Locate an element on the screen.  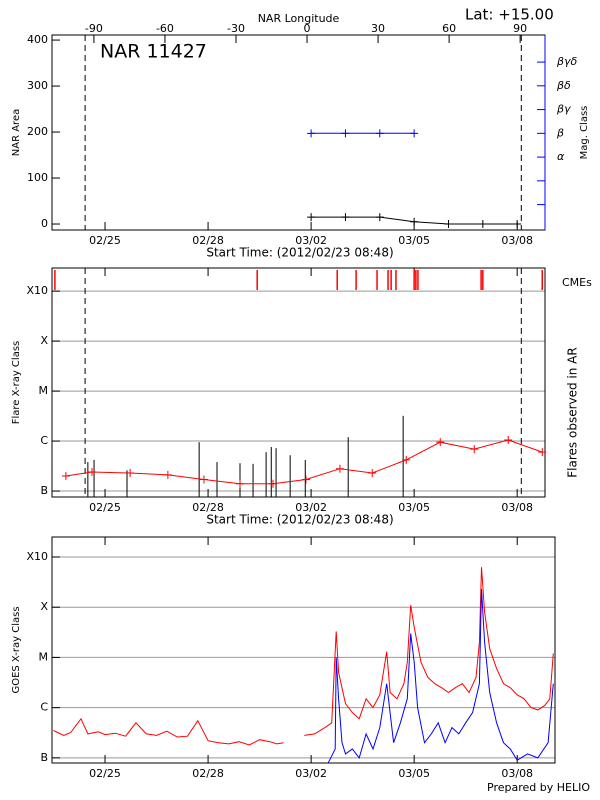
latitude-label: Lat: +15.00 is located at coordinates (509, 15).